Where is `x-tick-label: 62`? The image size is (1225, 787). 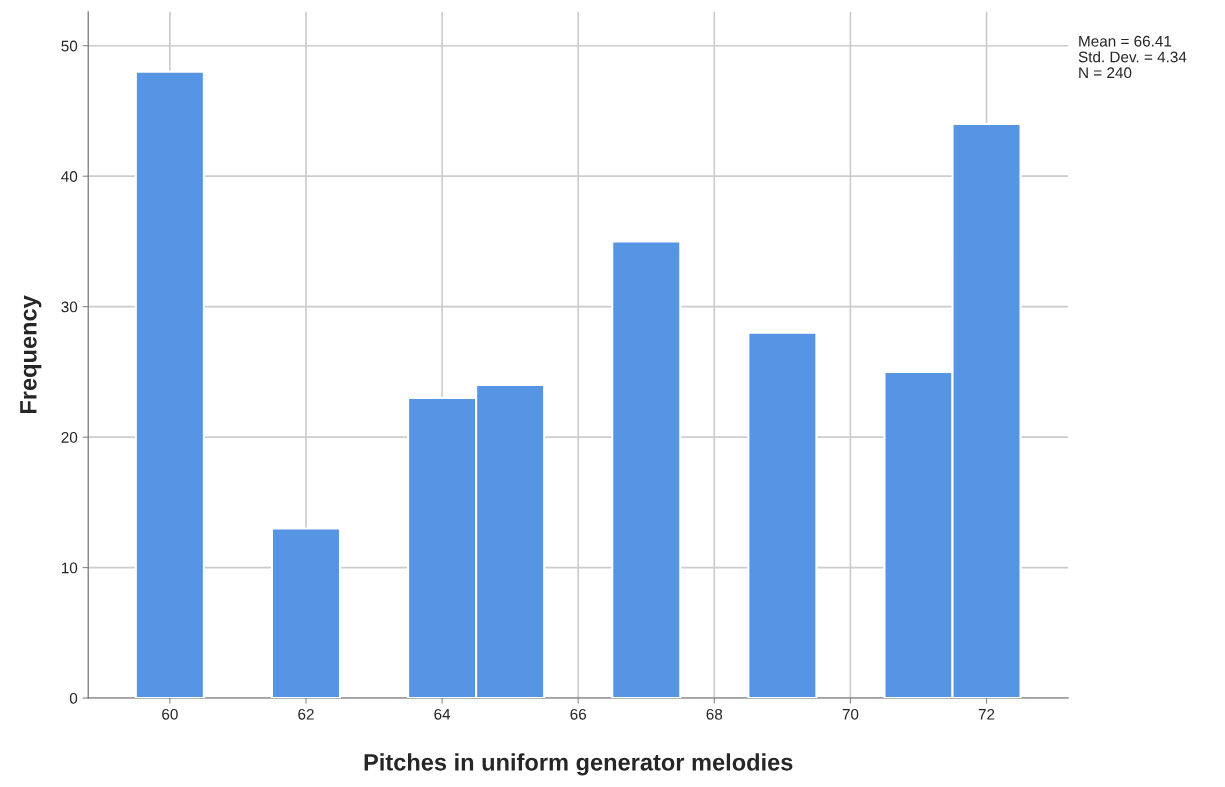
x-tick-label: 62 is located at coordinates (306, 714).